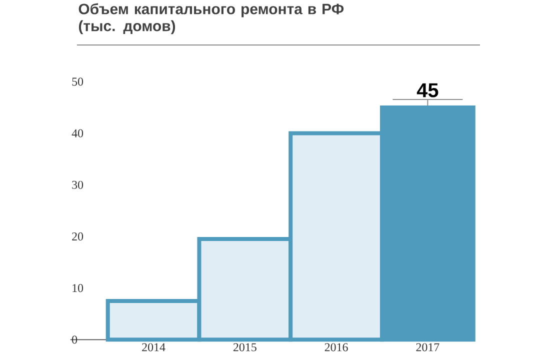 The height and width of the screenshot is (355, 555). What do you see at coordinates (427, 91) in the screenshot?
I see `data-label: 45` at bounding box center [427, 91].